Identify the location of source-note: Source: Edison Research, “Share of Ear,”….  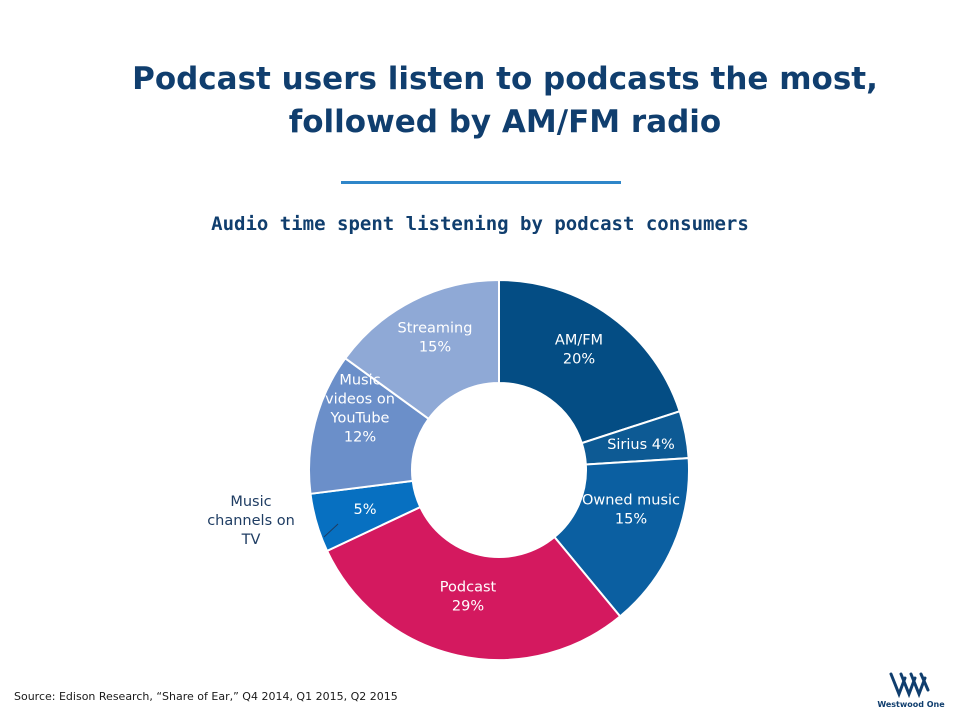
(206, 696).